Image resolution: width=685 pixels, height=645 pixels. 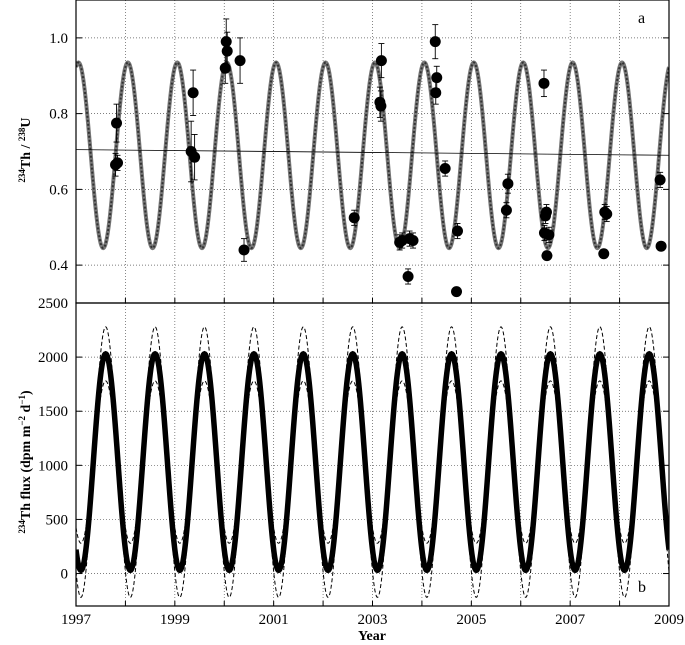 I want to click on x-tick-label: 2007, so click(x=570, y=620).